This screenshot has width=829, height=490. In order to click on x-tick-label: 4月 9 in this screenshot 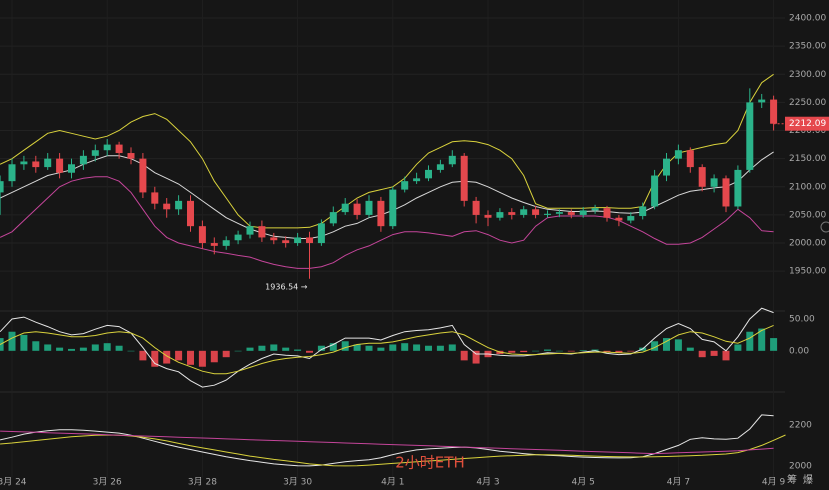, I will do `click(774, 482)`.